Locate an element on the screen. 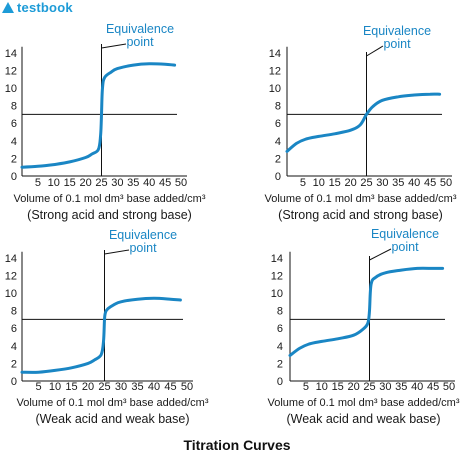  figure-caption: Titration Curves is located at coordinates (237, 445).